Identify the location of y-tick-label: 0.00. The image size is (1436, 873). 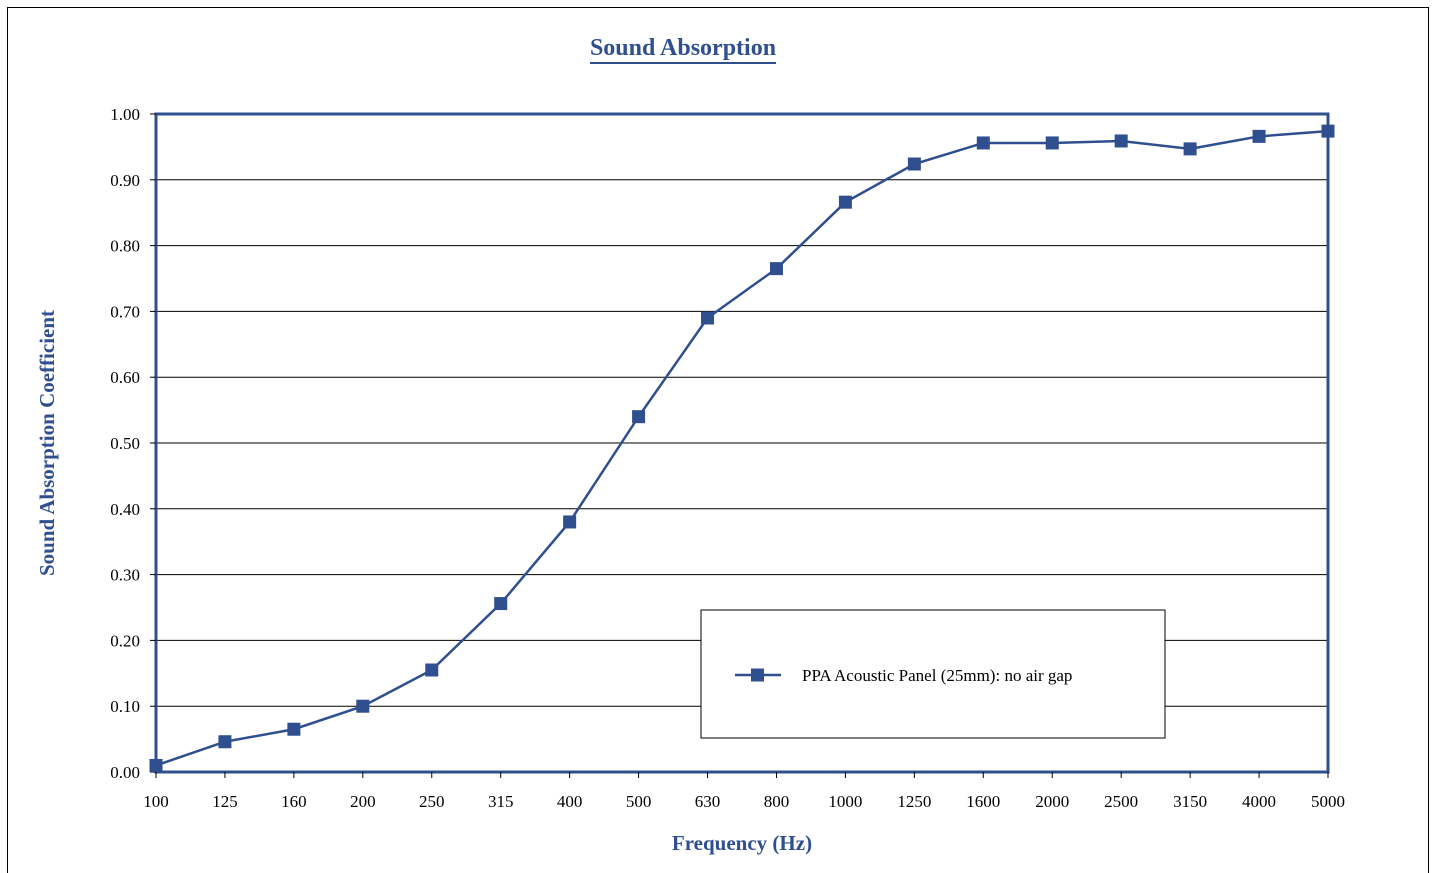
(125, 772).